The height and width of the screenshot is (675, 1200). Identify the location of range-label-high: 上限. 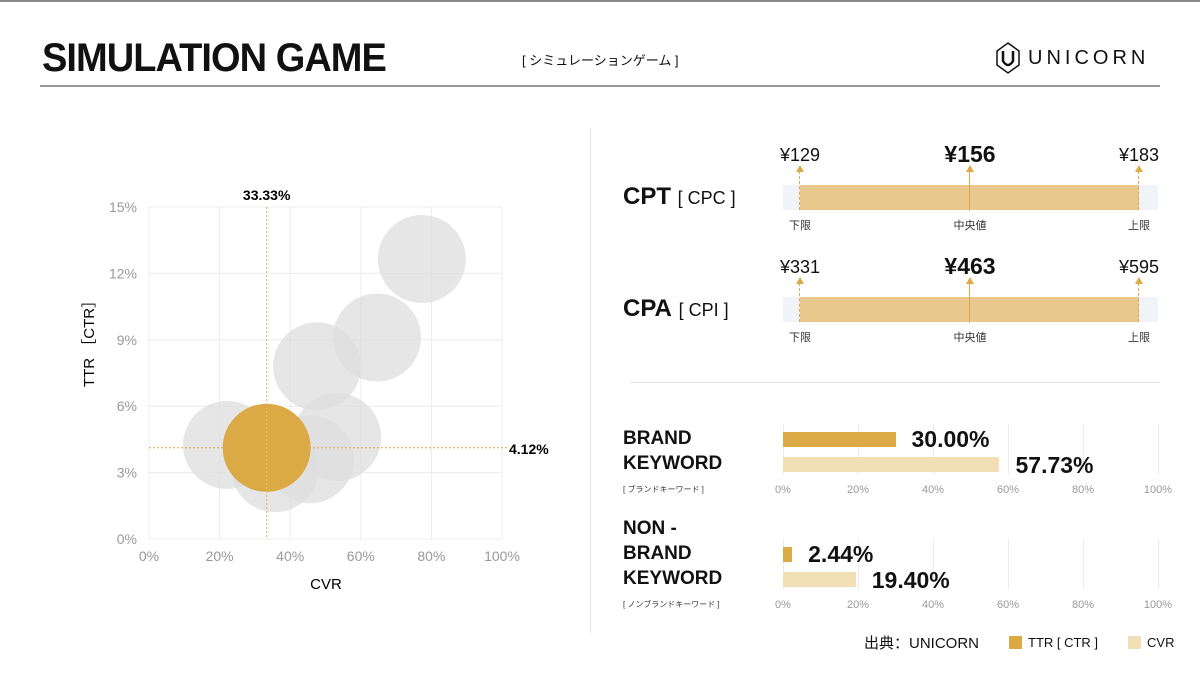
(1139, 226).